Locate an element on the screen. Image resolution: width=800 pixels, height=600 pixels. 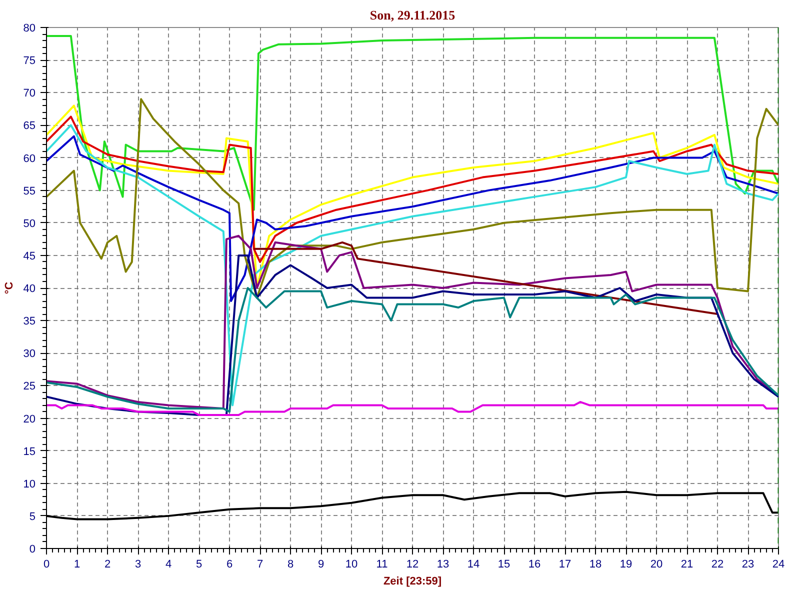
x-tick-label: 7 is located at coordinates (260, 564).